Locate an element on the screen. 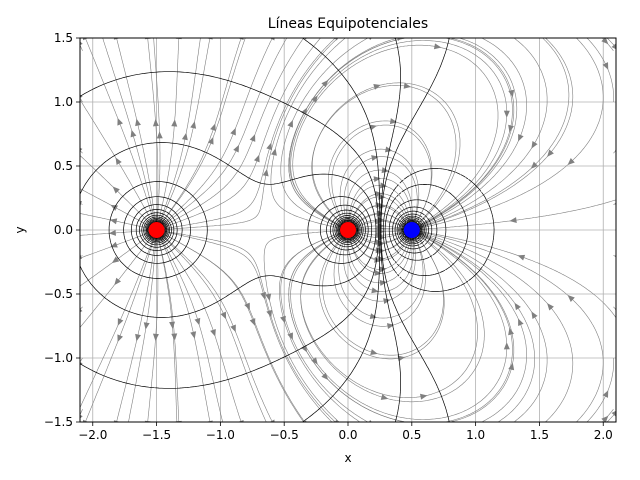 Image resolution: width=640 pixels, height=480 pixels. y-tick-label: 1.0 is located at coordinates (63, 102).